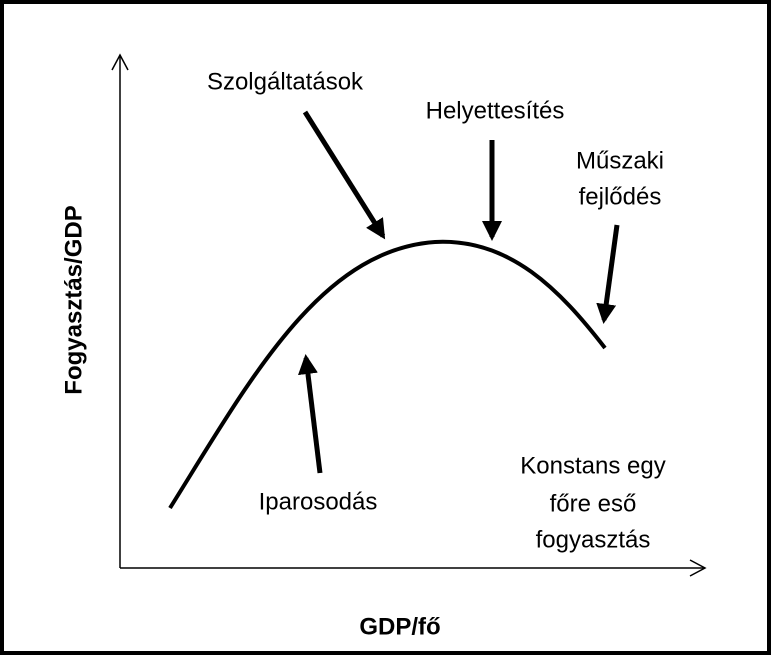 The height and width of the screenshot is (655, 771). I want to click on annotation: Helyettesítés, so click(495, 110).